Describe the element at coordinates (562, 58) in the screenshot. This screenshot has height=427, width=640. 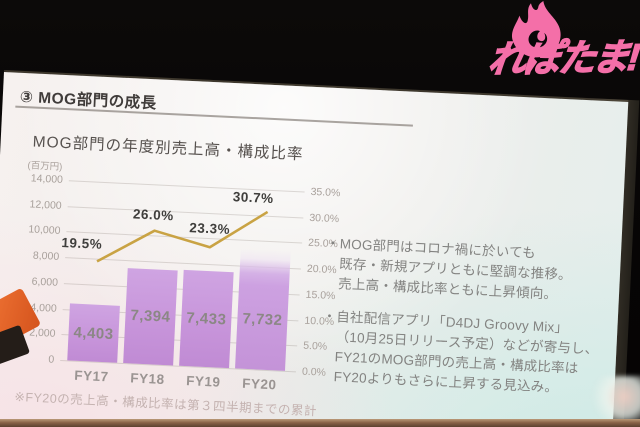
I see `logo-text: れぽたま!` at that location.